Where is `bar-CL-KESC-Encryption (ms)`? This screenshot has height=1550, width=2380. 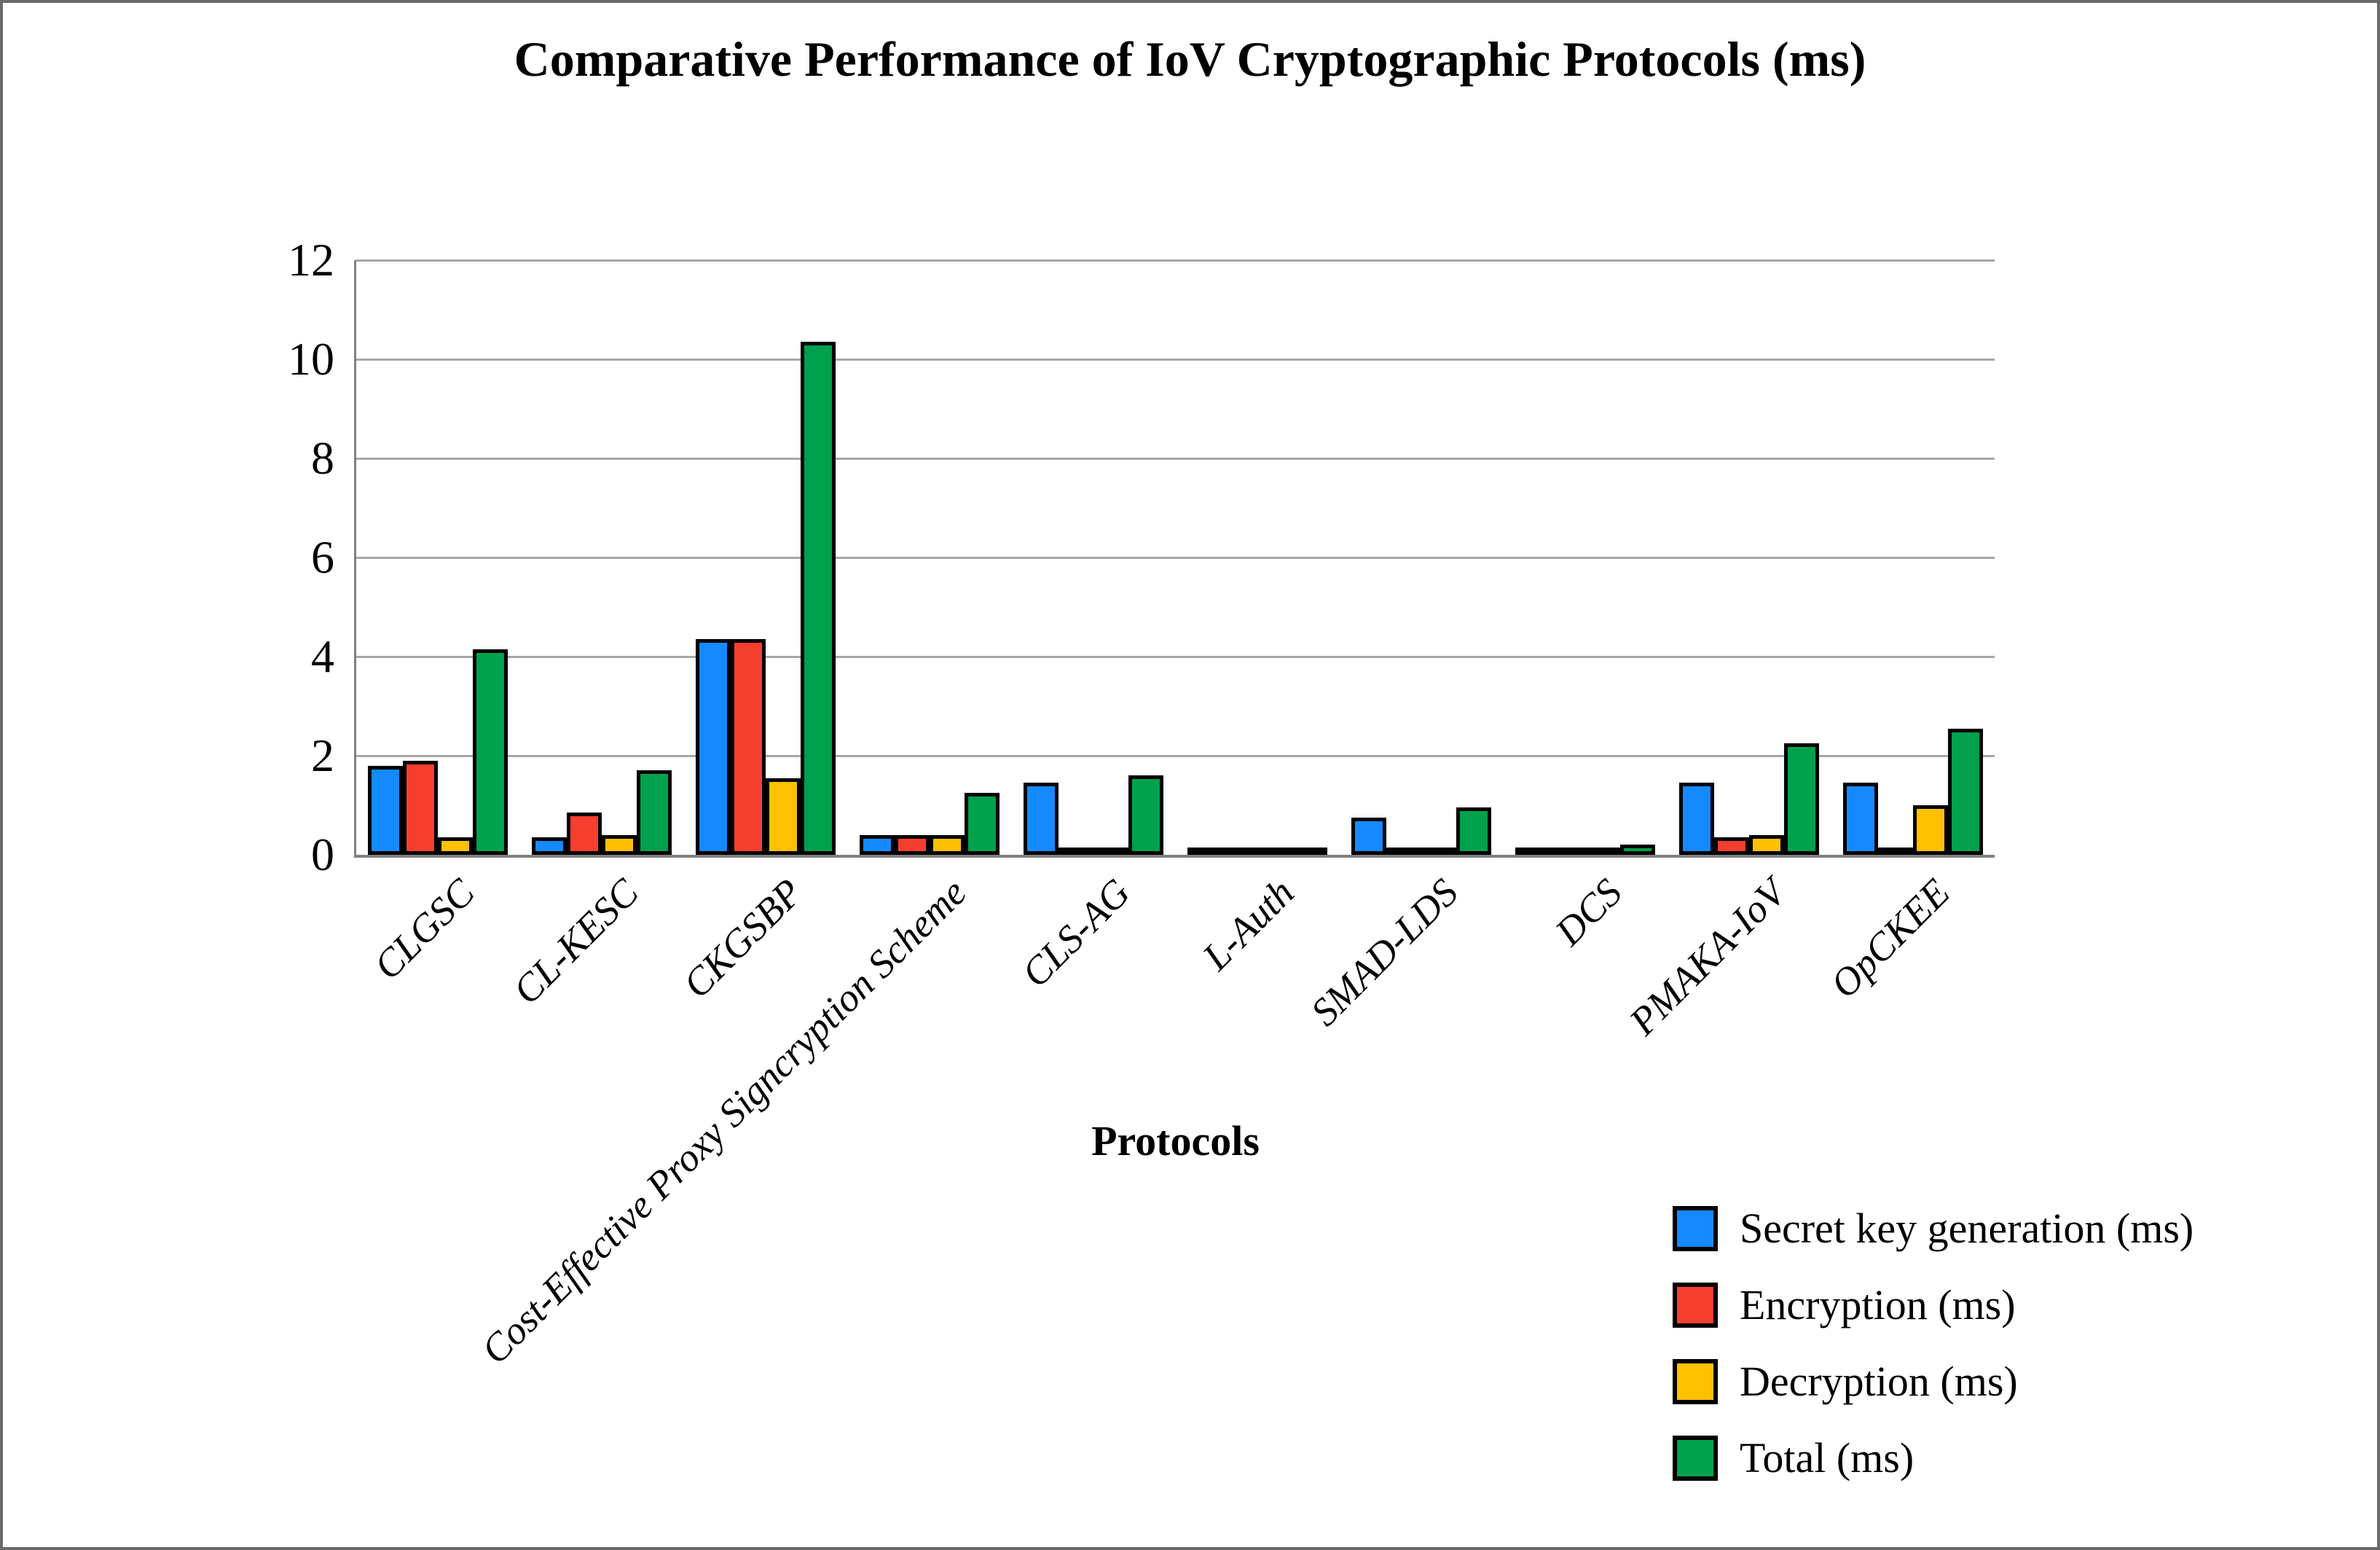
bar-CL-KESC-Encryption (ms) is located at coordinates (585, 834).